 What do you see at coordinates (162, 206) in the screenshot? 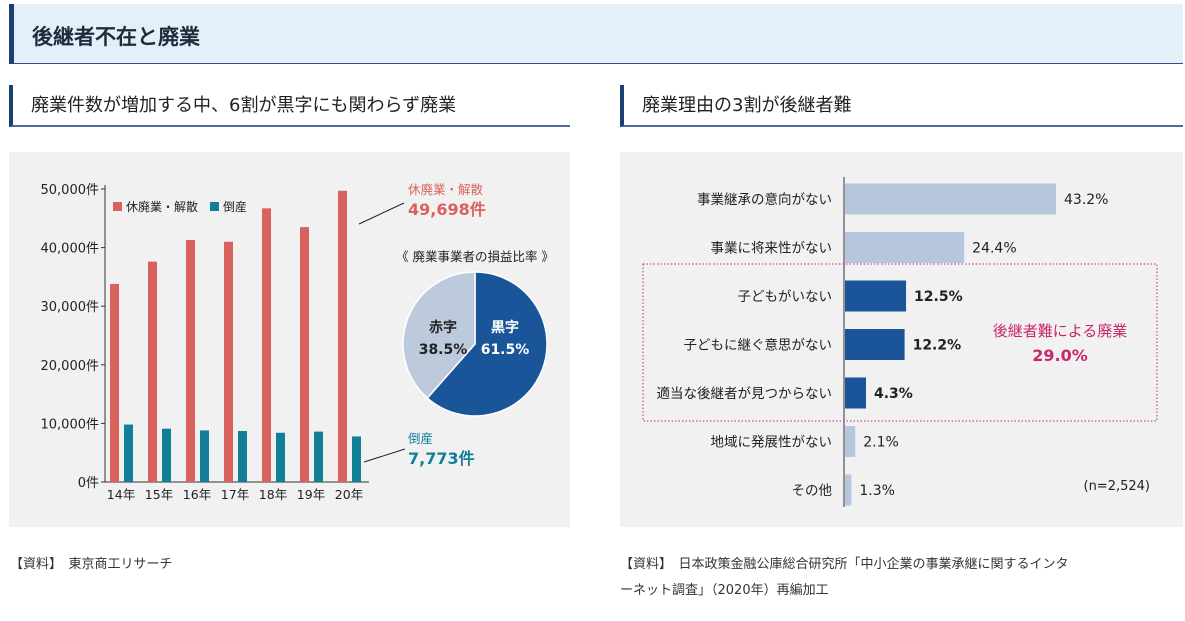
I see `legend-label-kyuhaigyo: 休廃業・解散` at bounding box center [162, 206].